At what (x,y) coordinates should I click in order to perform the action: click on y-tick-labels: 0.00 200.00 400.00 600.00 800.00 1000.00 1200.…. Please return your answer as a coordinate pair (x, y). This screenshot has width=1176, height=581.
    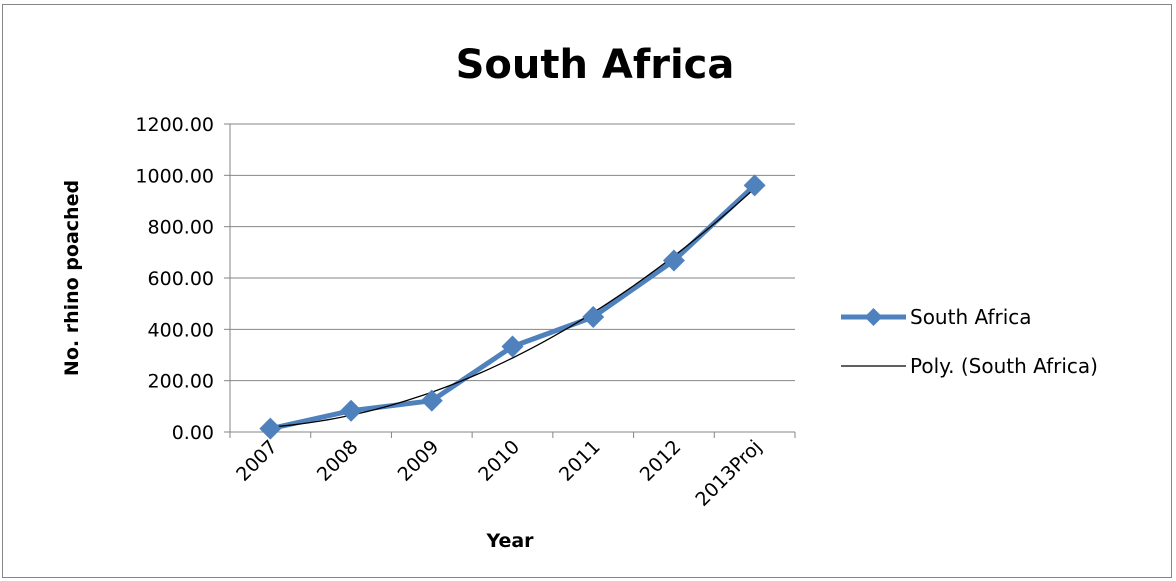
    Looking at the image, I should click on (174, 279).